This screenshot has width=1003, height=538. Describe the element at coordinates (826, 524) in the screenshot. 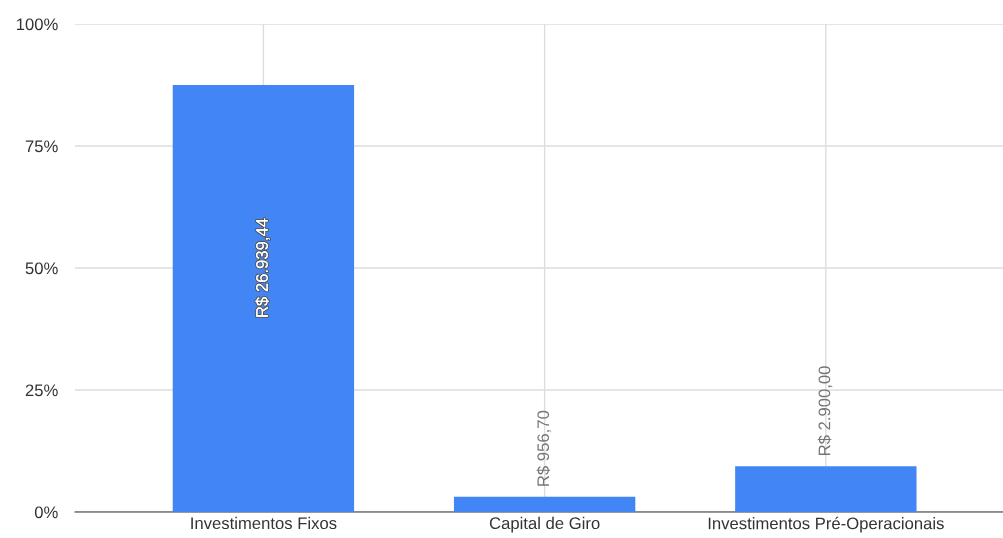

I see `x-tick-label: Investimentos Pré-Operacionais` at that location.